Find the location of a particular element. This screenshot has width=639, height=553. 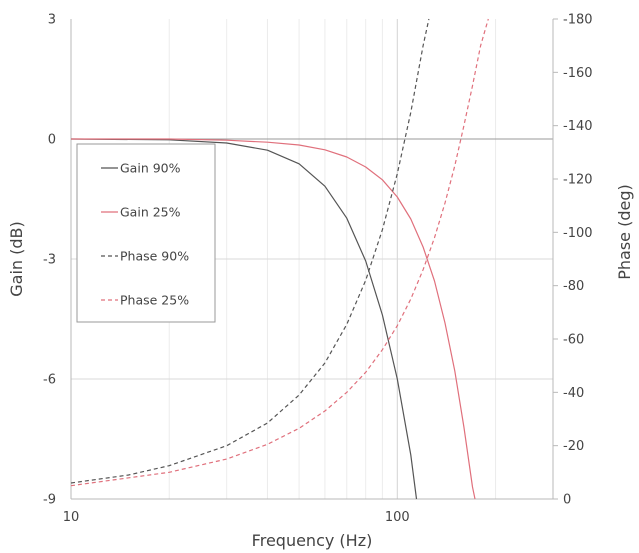

legend-box is located at coordinates (146, 233).